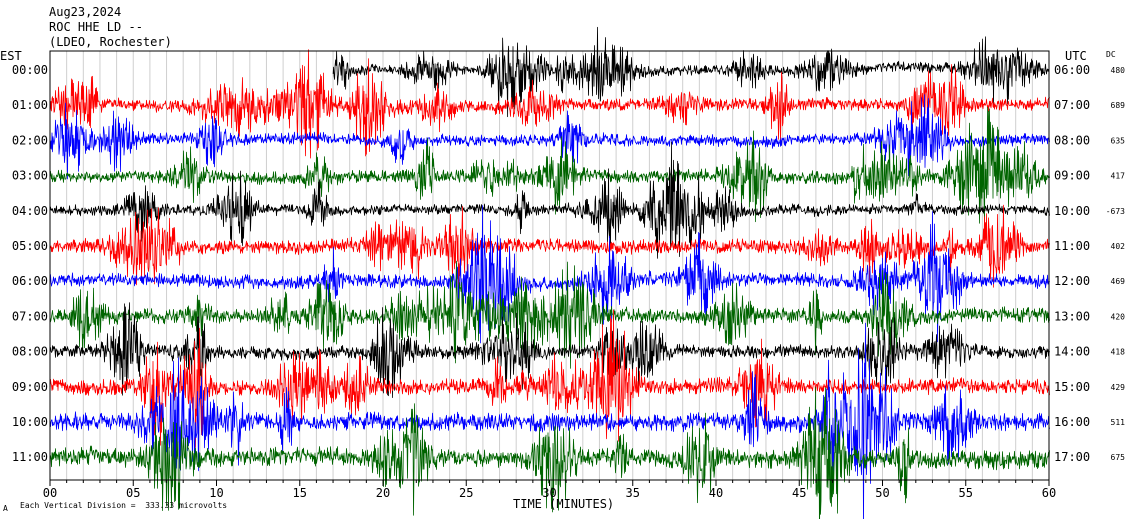  Describe the element at coordinates (1118, 281) in the screenshot. I see `row-dc-value: 469` at that location.